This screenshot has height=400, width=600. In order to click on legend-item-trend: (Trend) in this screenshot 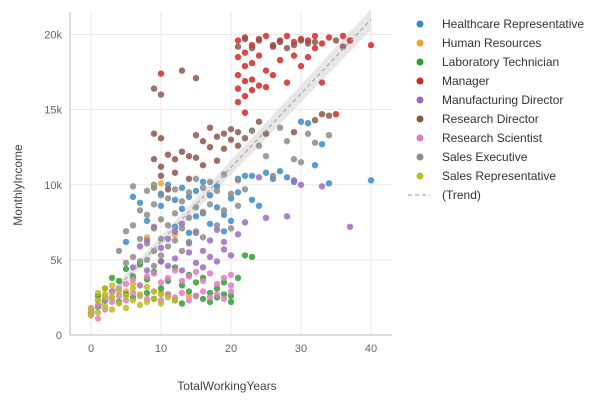, I will do `click(444, 195)`.